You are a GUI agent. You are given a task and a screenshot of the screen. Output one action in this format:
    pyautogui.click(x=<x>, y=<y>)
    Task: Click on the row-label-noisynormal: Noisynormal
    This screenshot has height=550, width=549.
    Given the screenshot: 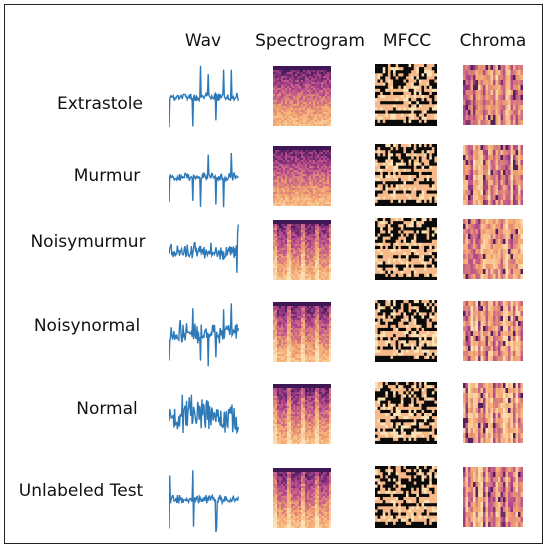 What is the action you would take?
    pyautogui.click(x=87, y=326)
    